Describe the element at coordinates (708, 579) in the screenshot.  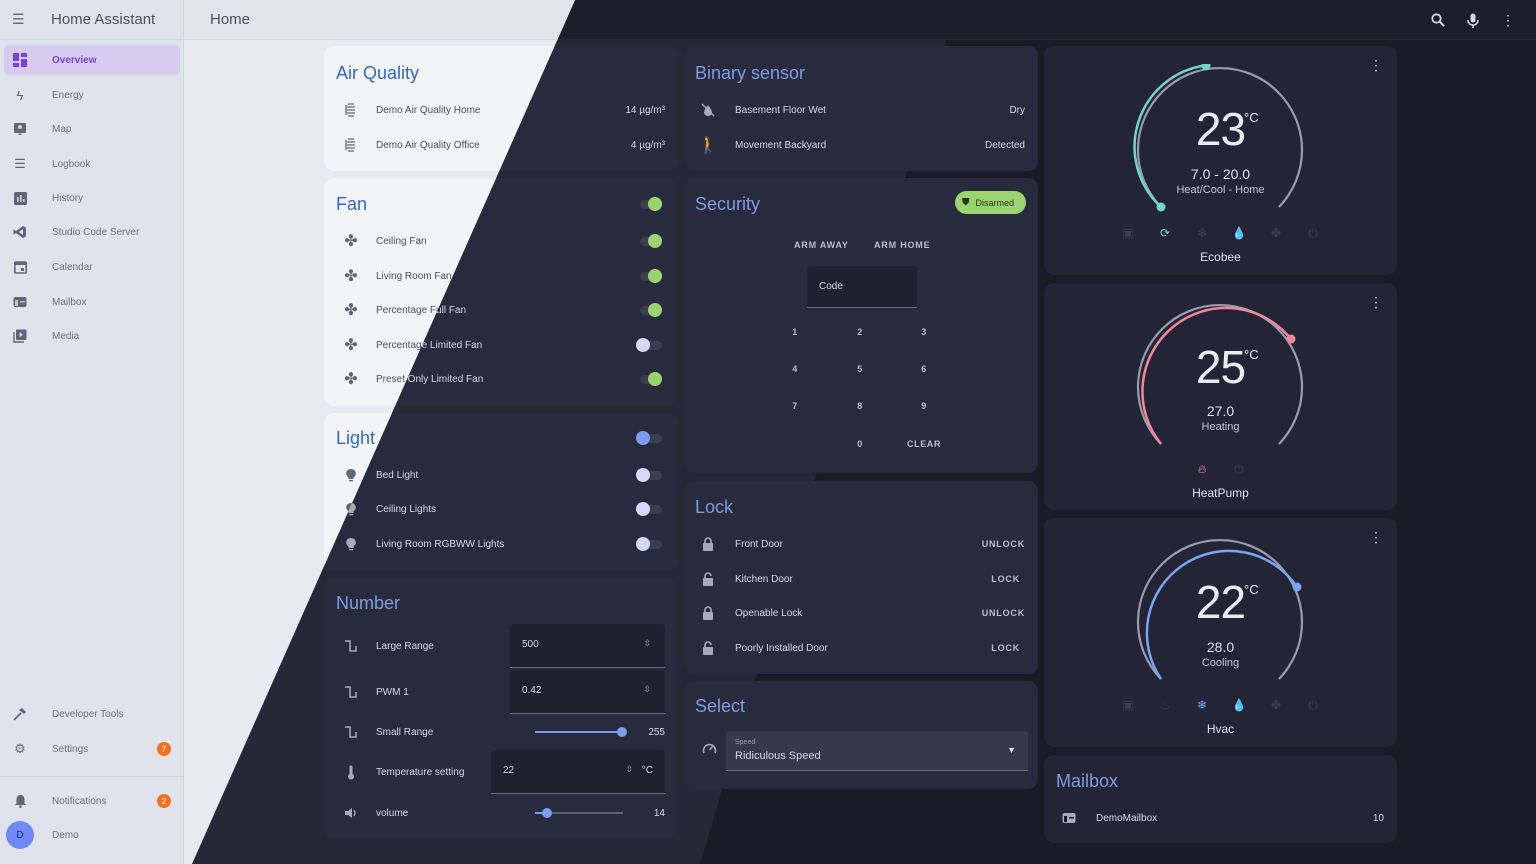
I see `lock-open-icon` at that location.